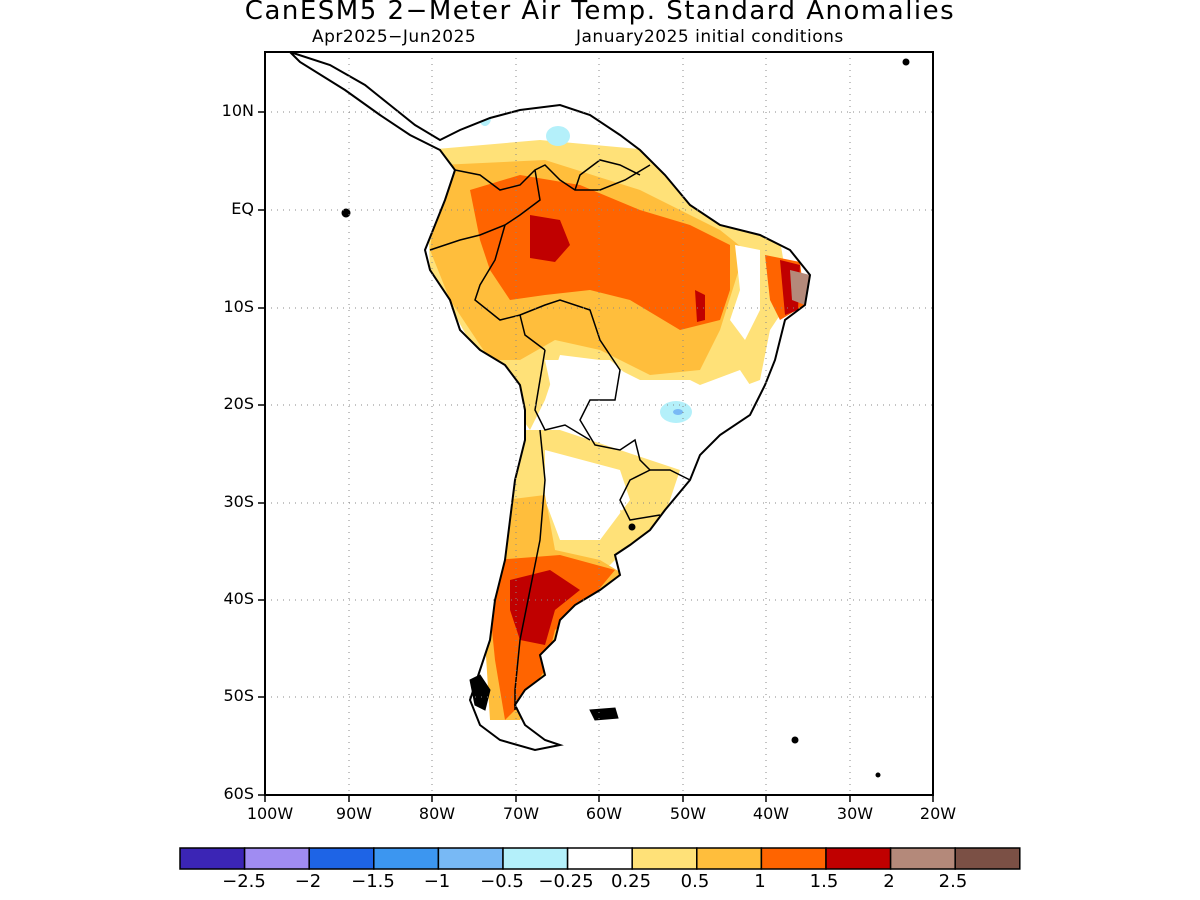 This screenshot has height=900, width=1200. Describe the element at coordinates (745, 292) in the screenshot. I see `shade-white-east` at that location.